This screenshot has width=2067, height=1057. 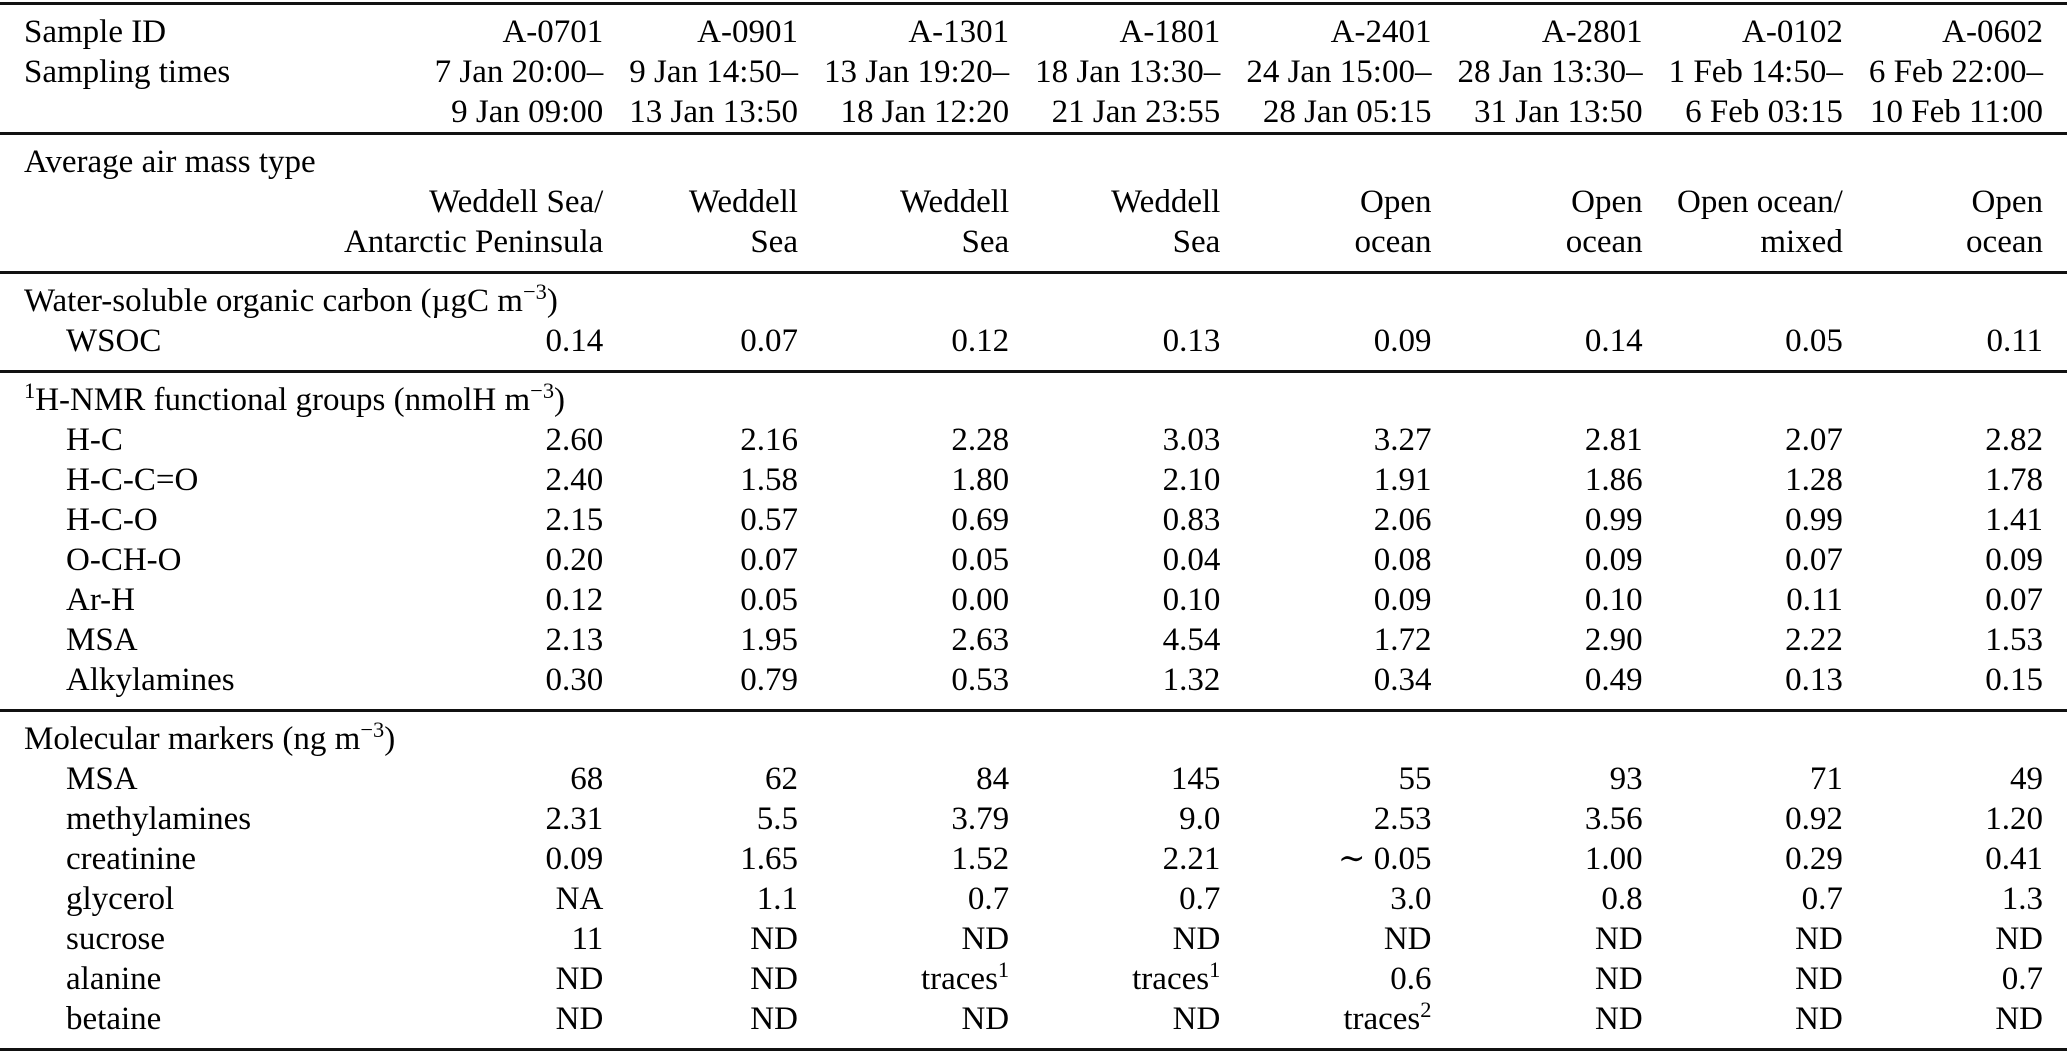 I want to click on value-cell: 1.52, so click(x=980, y=859).